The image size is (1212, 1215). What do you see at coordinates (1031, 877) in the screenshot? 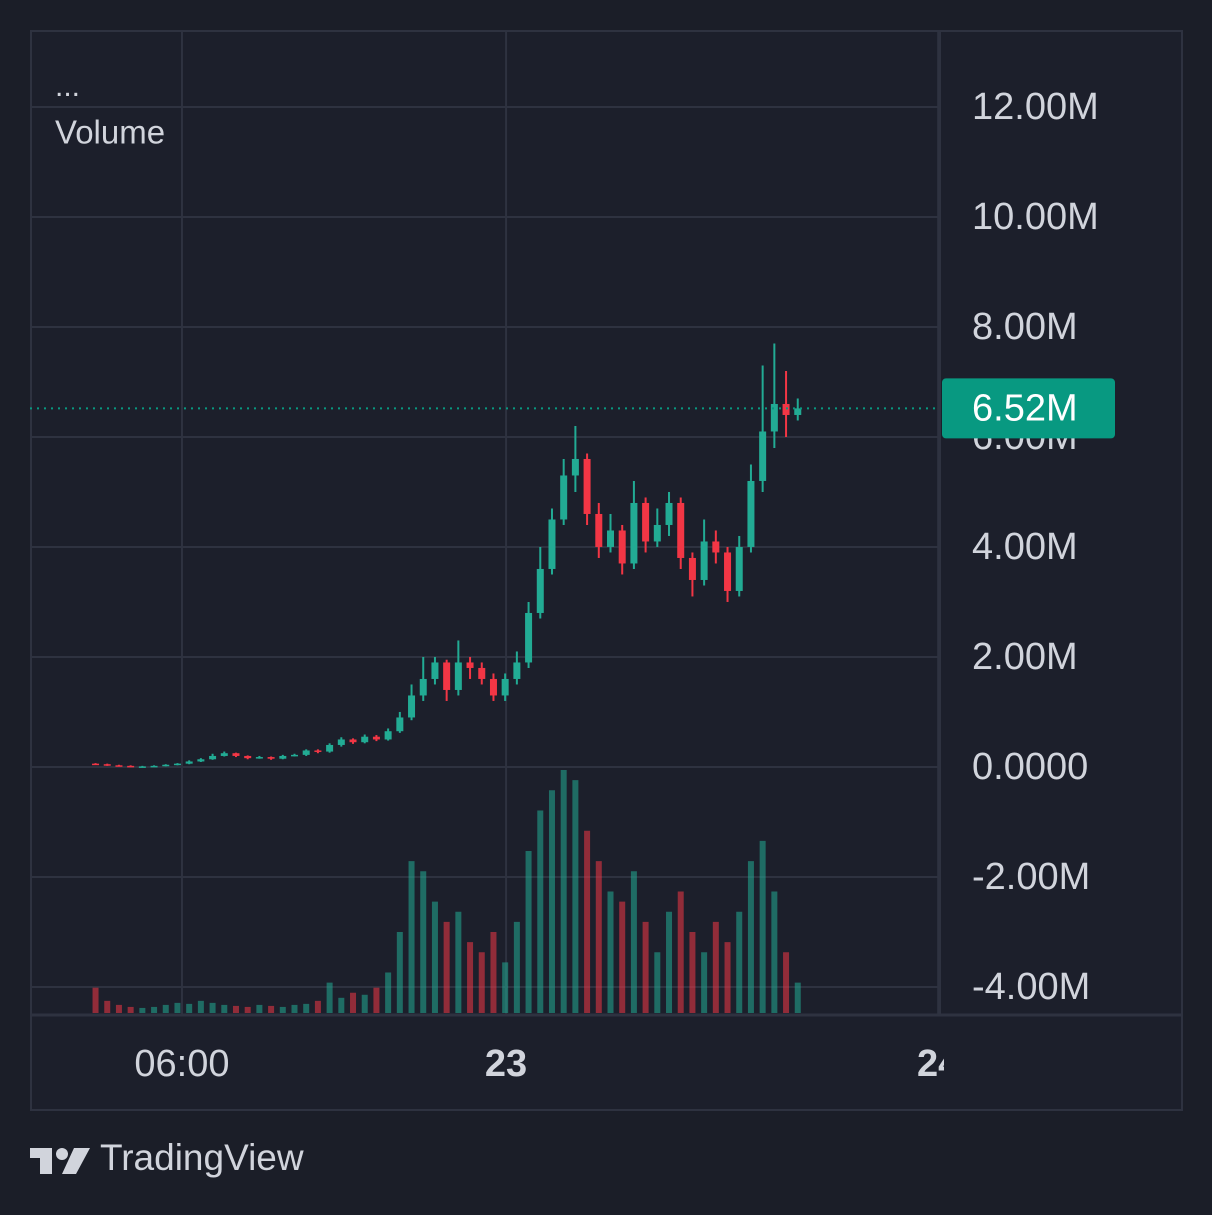
I see `y-tick-label: -2.00M` at bounding box center [1031, 877].